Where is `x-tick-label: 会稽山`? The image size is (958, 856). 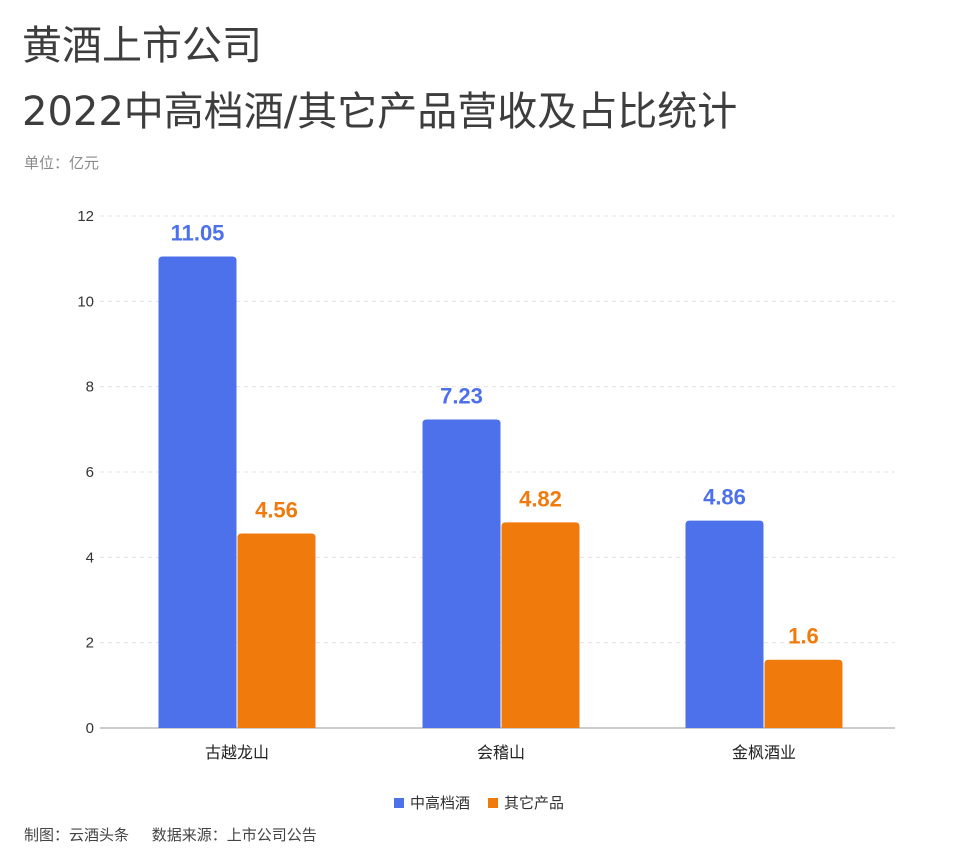
x-tick-label: 会稽山 is located at coordinates (501, 752).